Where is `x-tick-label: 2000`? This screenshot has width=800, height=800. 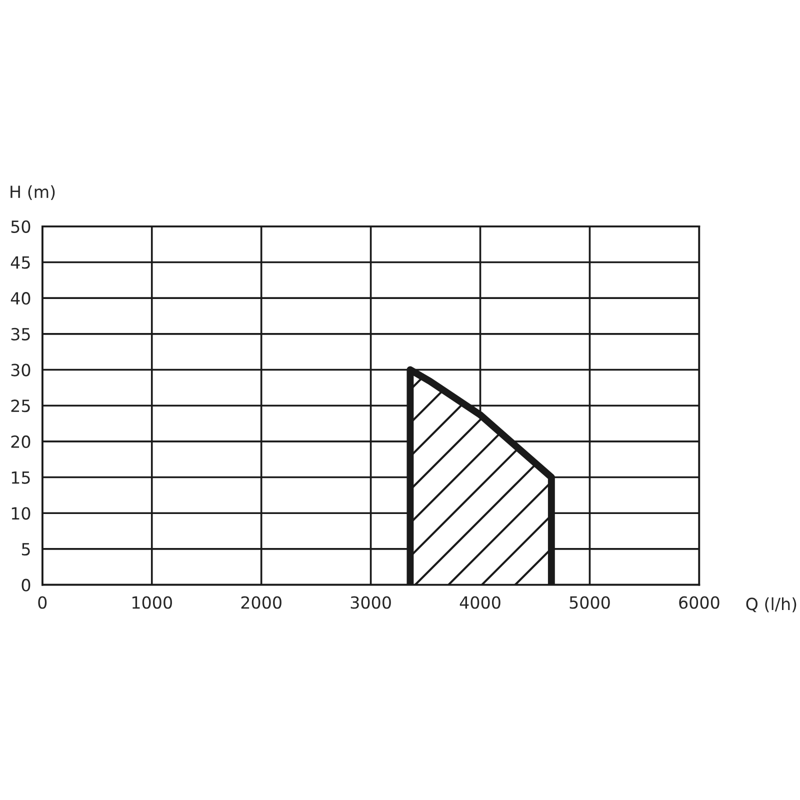
x-tick-label: 2000 is located at coordinates (261, 602).